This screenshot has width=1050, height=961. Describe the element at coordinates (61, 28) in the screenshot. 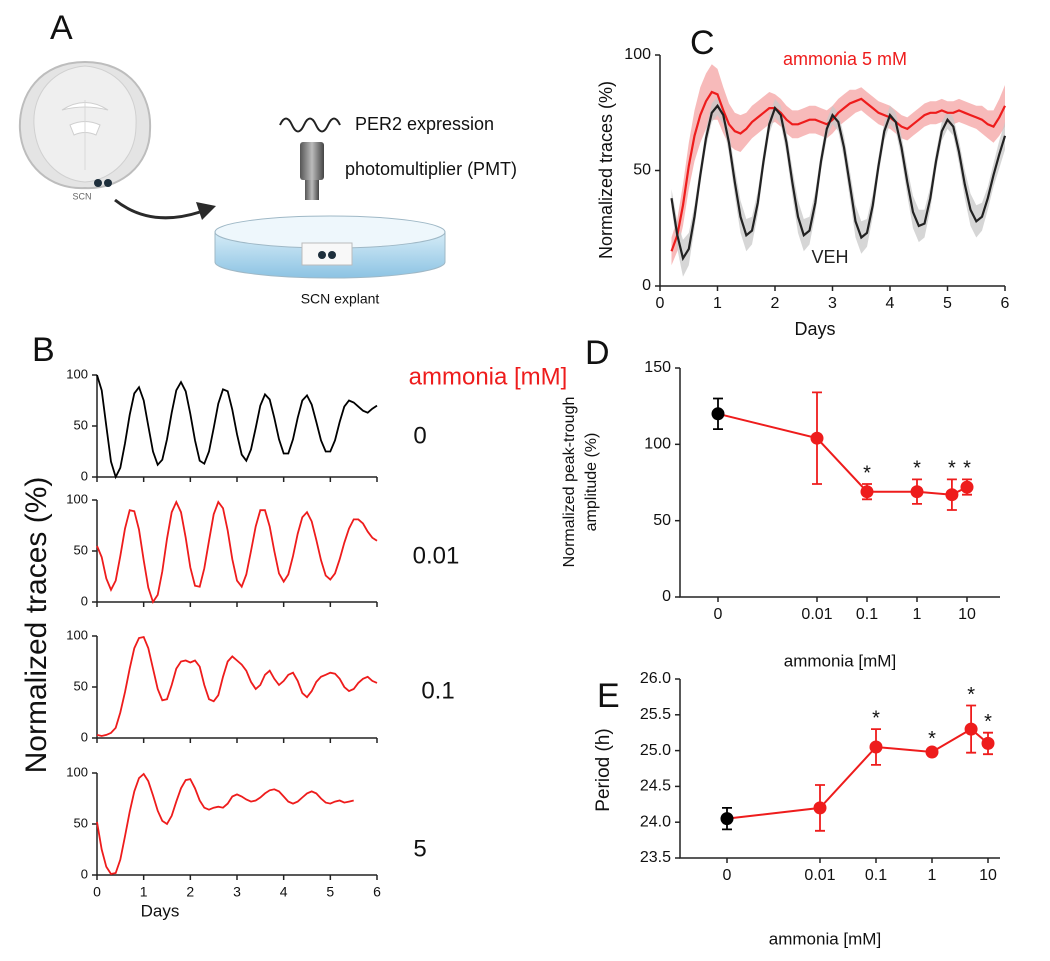

I see `panel-label: A` at that location.